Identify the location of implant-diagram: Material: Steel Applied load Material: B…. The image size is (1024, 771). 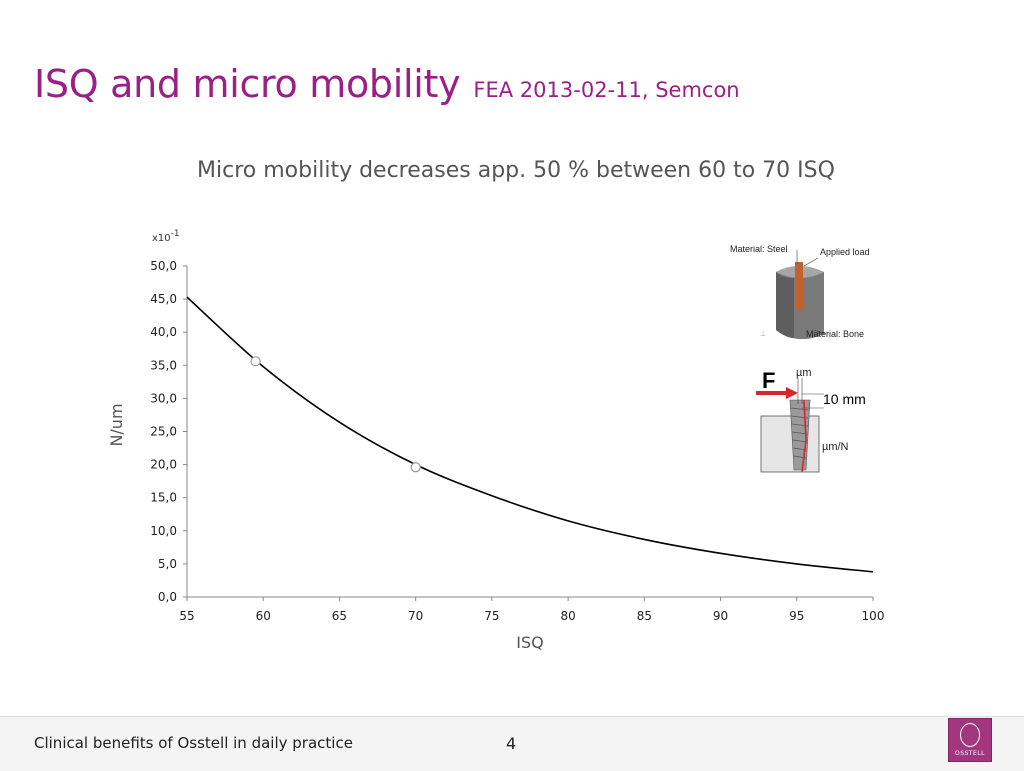
(803, 360).